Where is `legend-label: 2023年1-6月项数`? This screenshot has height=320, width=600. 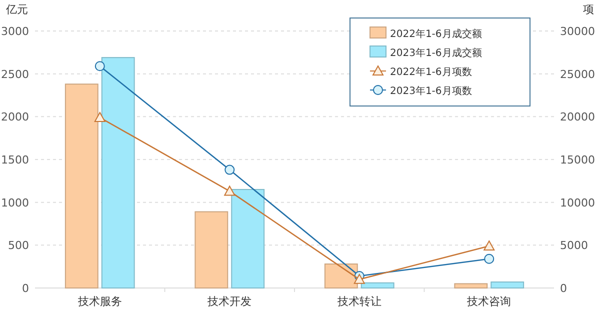
legend-label: 2023年1-6月项数 is located at coordinates (431, 91).